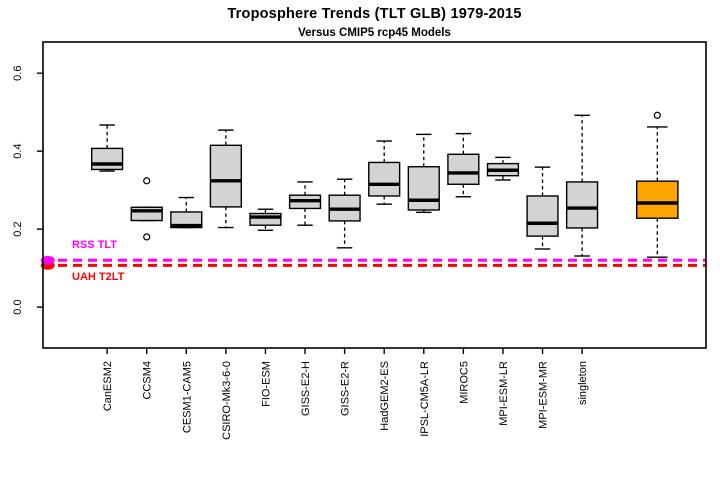 Image resolution: width=720 pixels, height=480 pixels. Describe the element at coordinates (95, 245) in the screenshot. I see `rss-tlt-label: RSS TLT` at that location.